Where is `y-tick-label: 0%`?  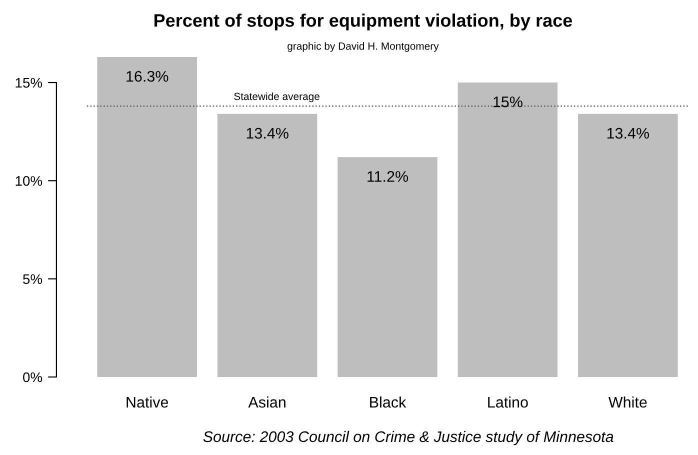 y-tick-label: 0% is located at coordinates (32, 377).